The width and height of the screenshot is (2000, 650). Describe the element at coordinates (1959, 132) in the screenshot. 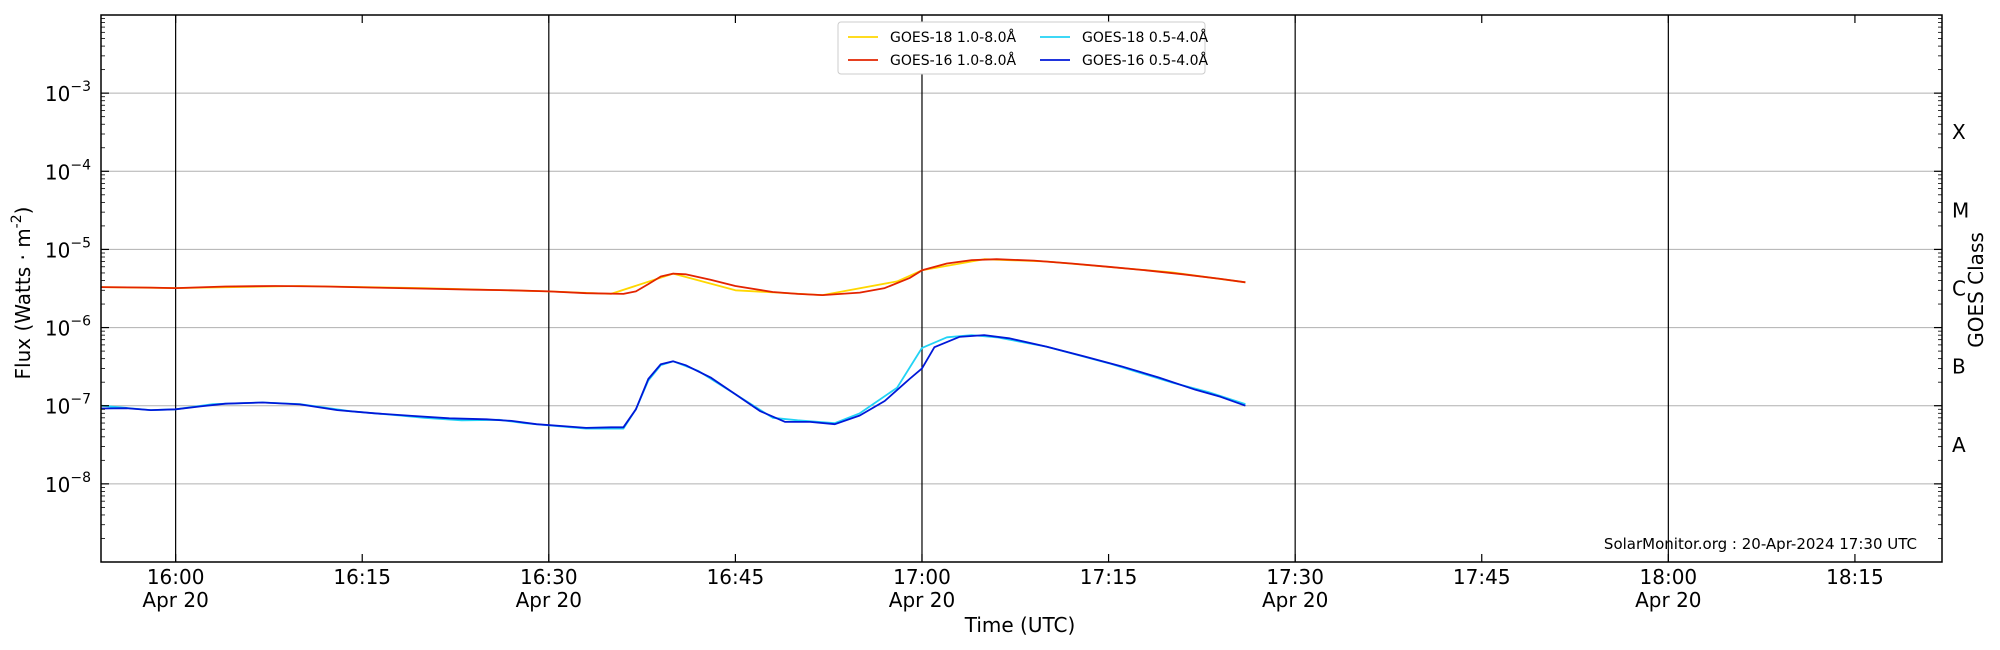

I see `goes-class-x: X` at that location.